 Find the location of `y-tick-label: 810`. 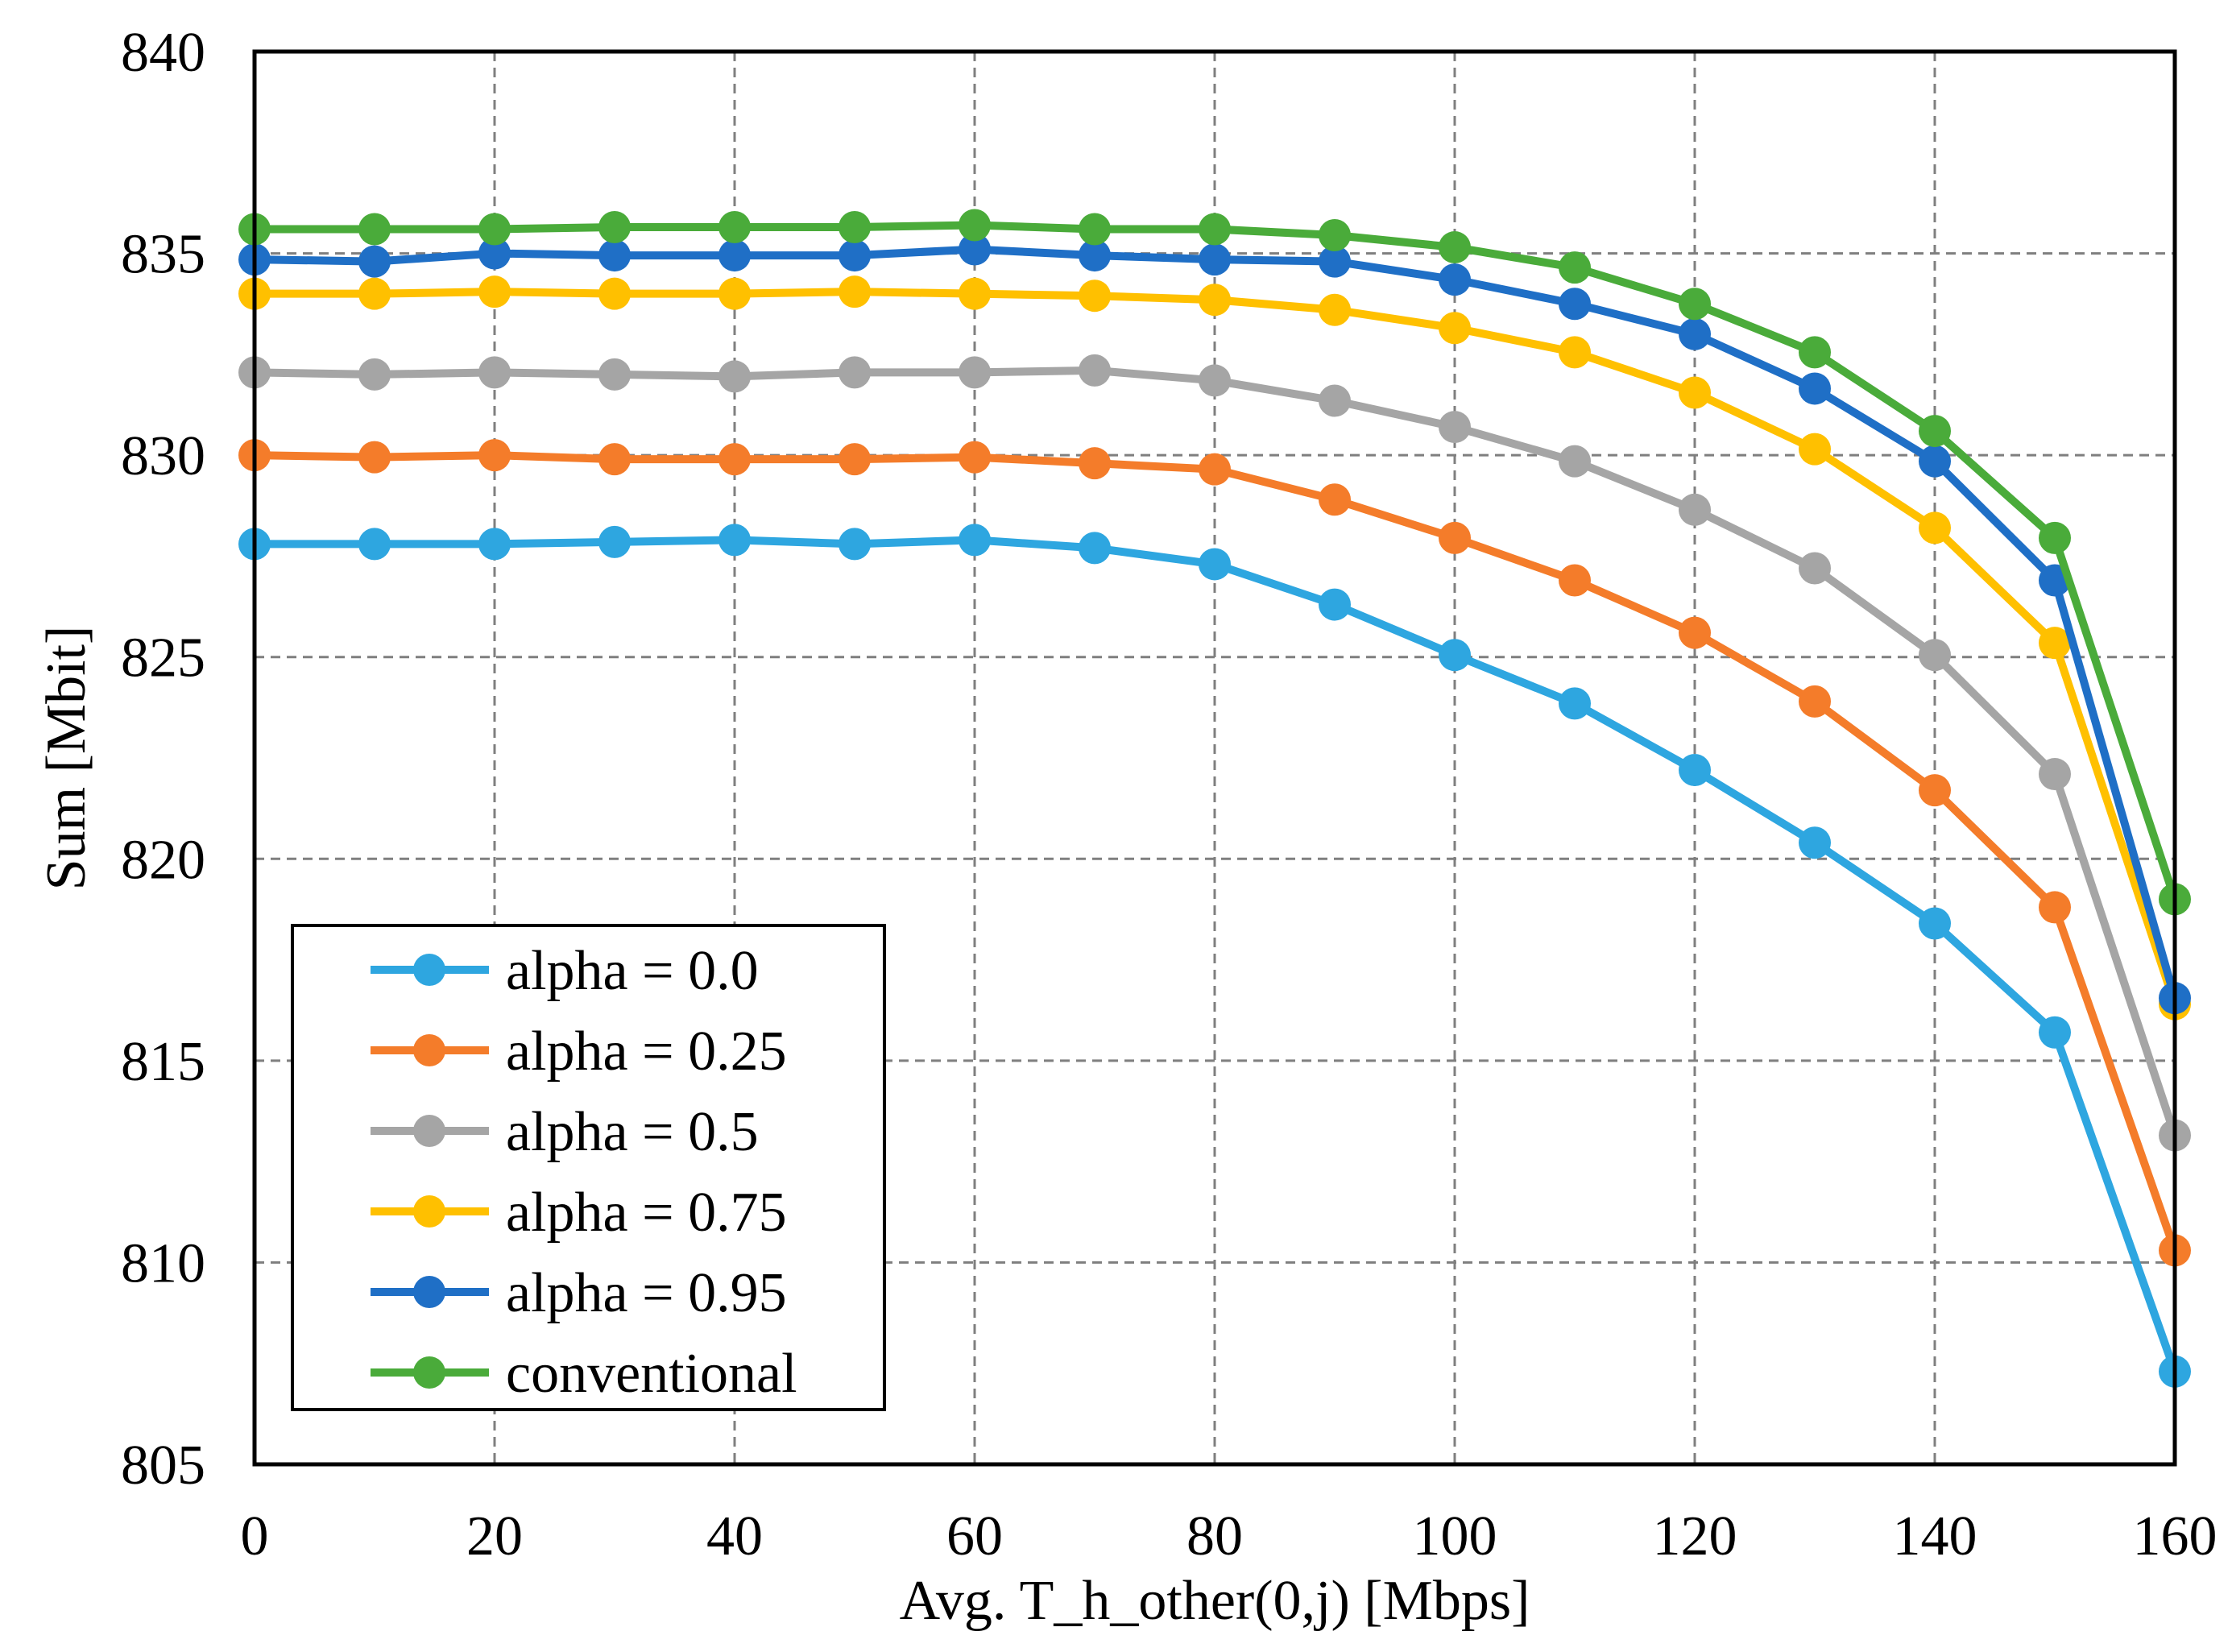

y-tick-label: 810 is located at coordinates (163, 1263).